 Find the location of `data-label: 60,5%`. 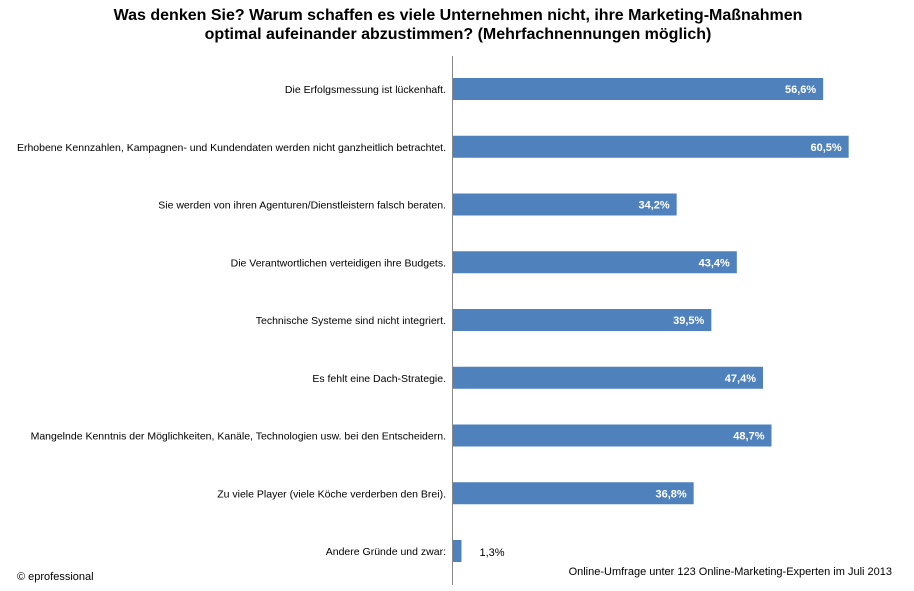

data-label: 60,5% is located at coordinates (825, 148).